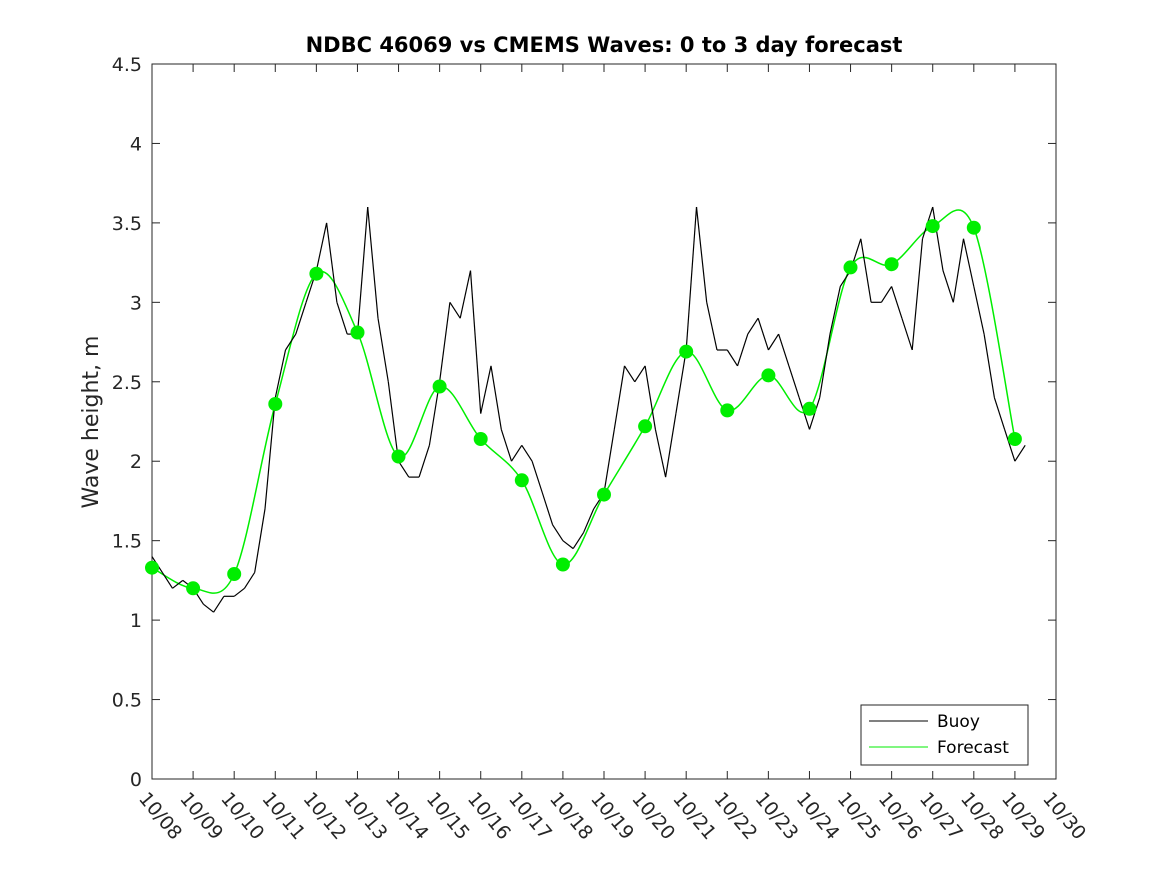  I want to click on y-tick-label: 1, so click(136, 621).